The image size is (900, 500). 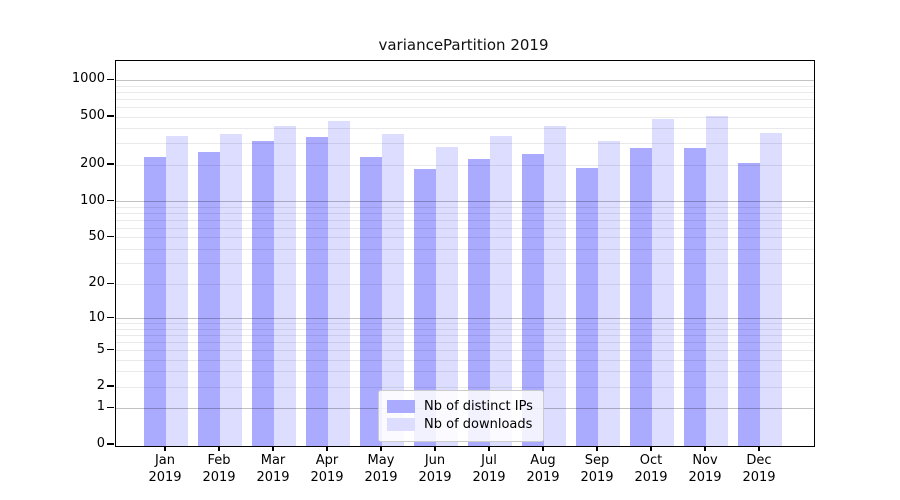 What do you see at coordinates (92, 164) in the screenshot?
I see `y-tick-label: 200` at bounding box center [92, 164].